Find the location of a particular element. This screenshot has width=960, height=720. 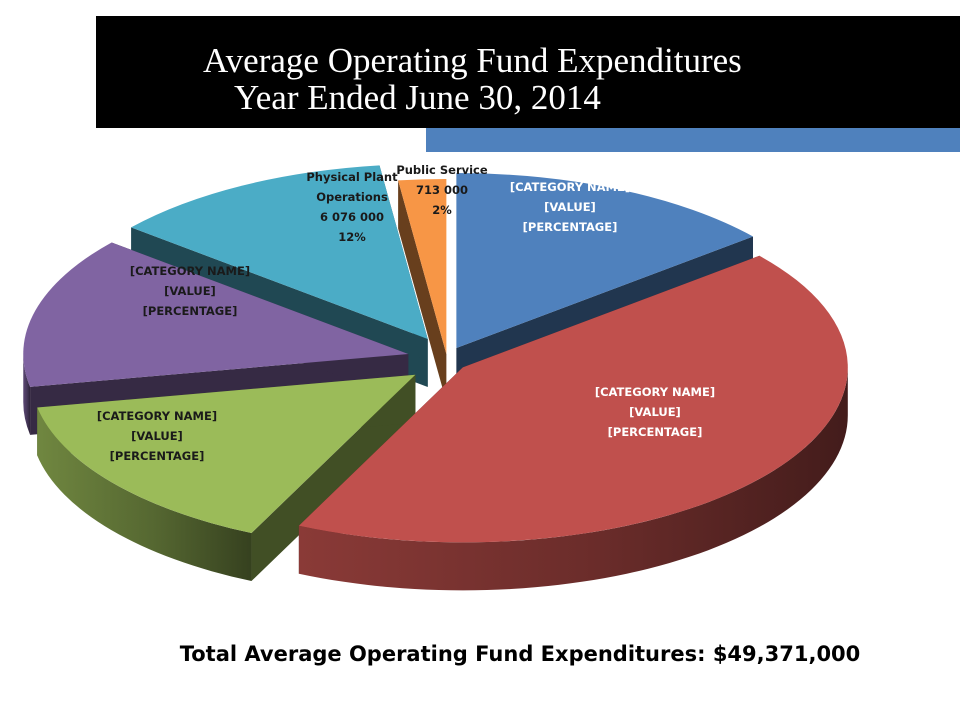

pie-label-teal-line-2: Operations is located at coordinates (352, 197).